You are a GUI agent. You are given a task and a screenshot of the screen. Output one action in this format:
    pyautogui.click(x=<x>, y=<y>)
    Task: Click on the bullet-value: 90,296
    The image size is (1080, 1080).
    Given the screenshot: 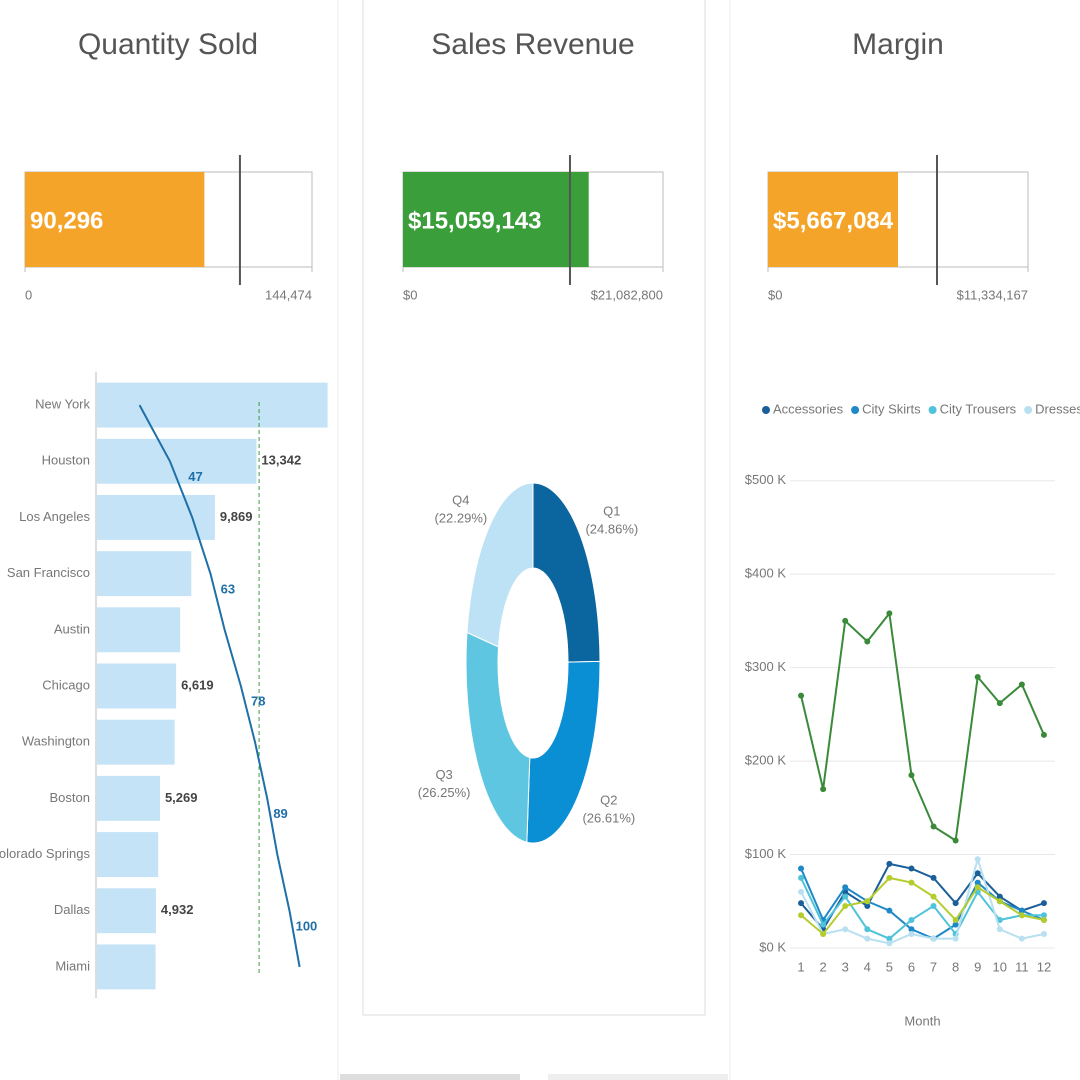 What is the action you would take?
    pyautogui.click(x=66, y=220)
    